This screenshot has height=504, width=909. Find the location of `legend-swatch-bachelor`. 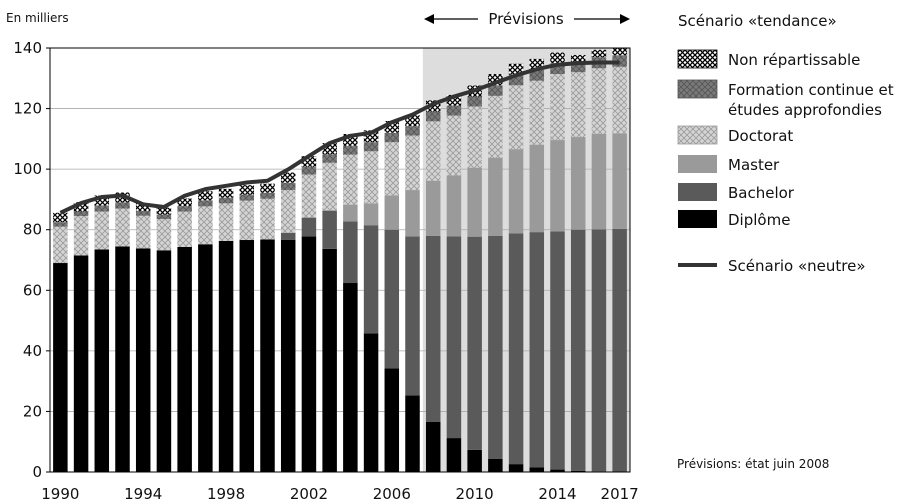

legend-swatch-bachelor is located at coordinates (697, 192).